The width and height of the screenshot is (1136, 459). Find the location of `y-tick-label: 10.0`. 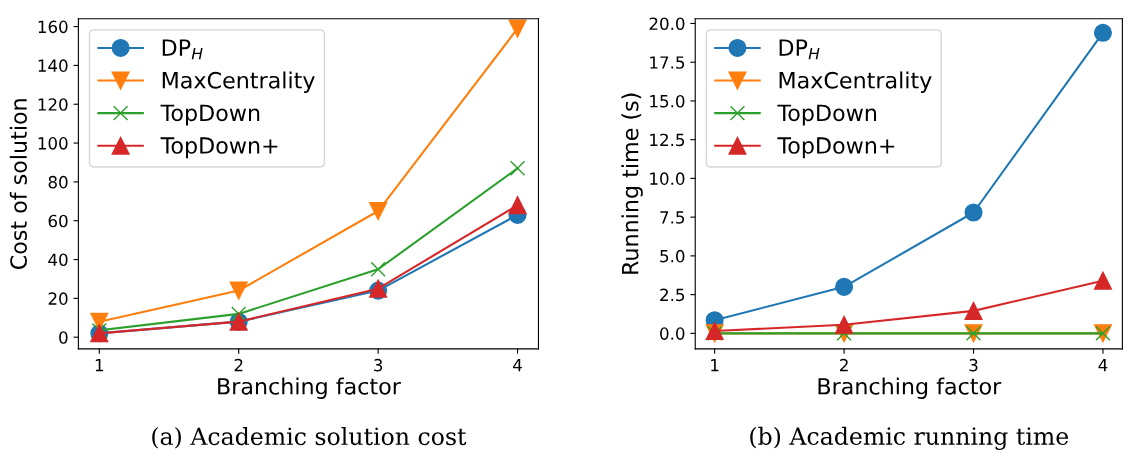

y-tick-label: 10.0 is located at coordinates (667, 178).